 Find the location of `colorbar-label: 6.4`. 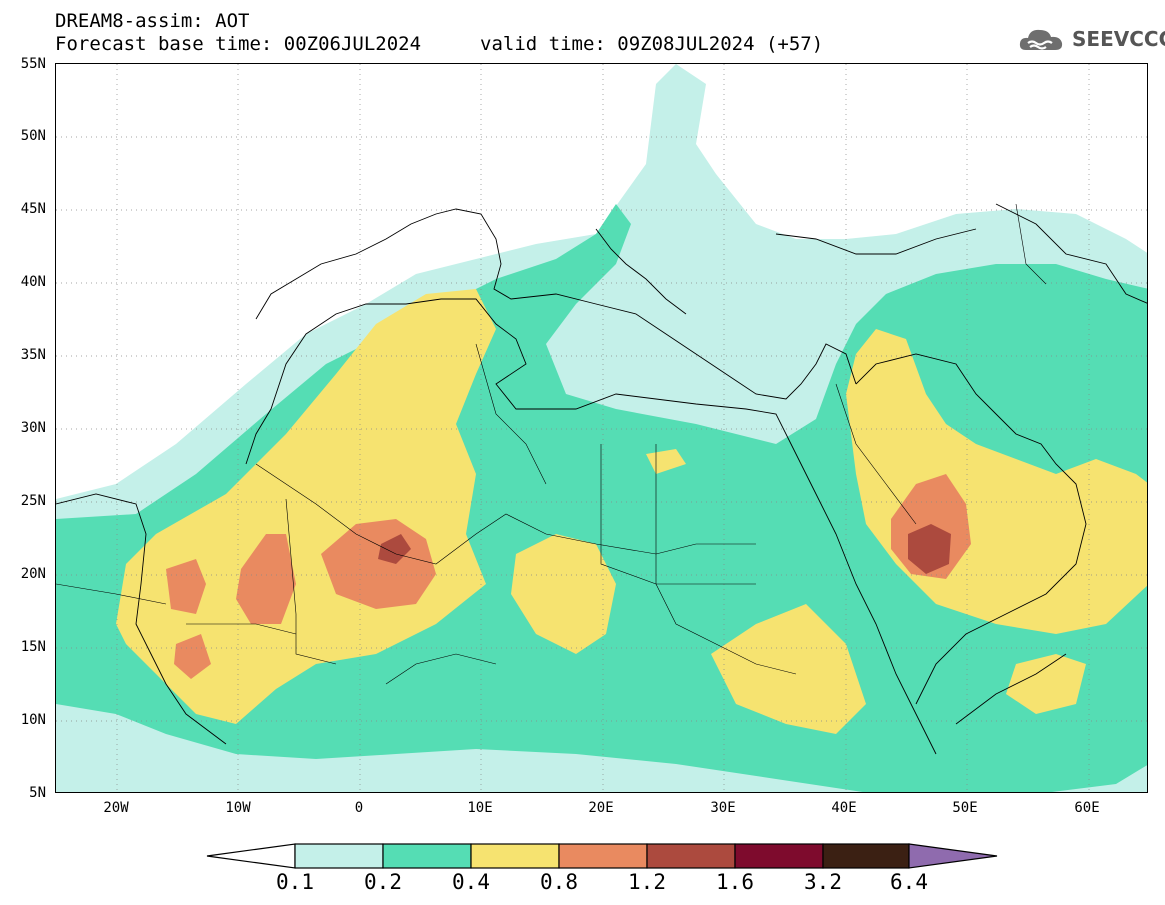

colorbar-label: 6.4 is located at coordinates (909, 882).